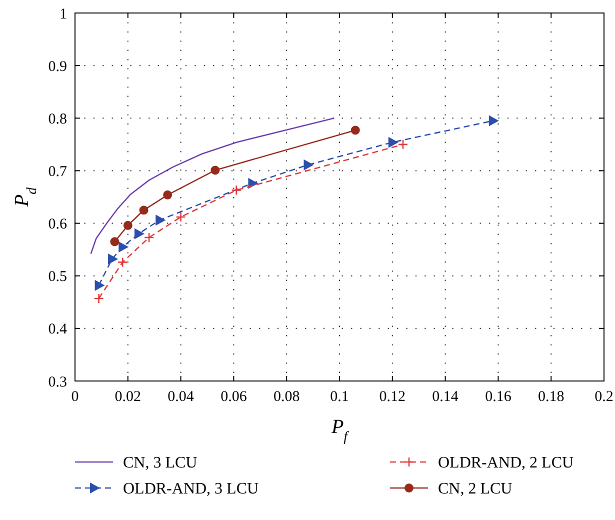 The width and height of the screenshot is (615, 520). Describe the element at coordinates (58, 172) in the screenshot. I see `y-tick-label: 0.7` at that location.